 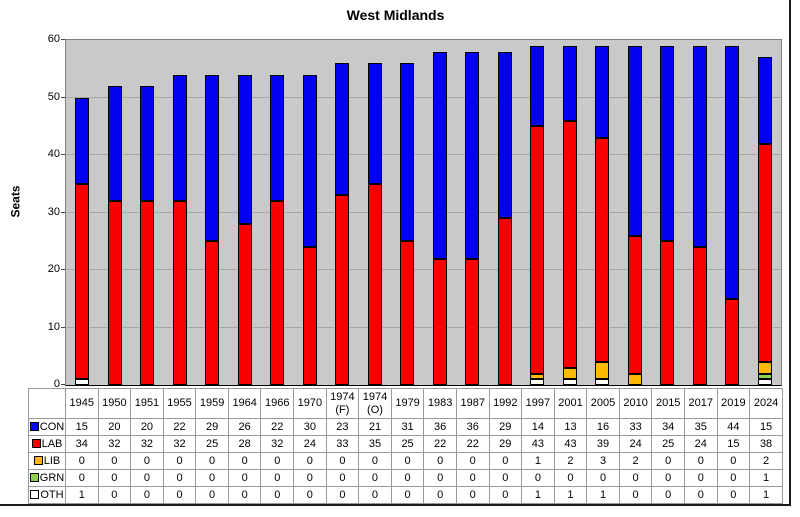 I want to click on bar-segment-CON-1964, so click(x=244, y=149).